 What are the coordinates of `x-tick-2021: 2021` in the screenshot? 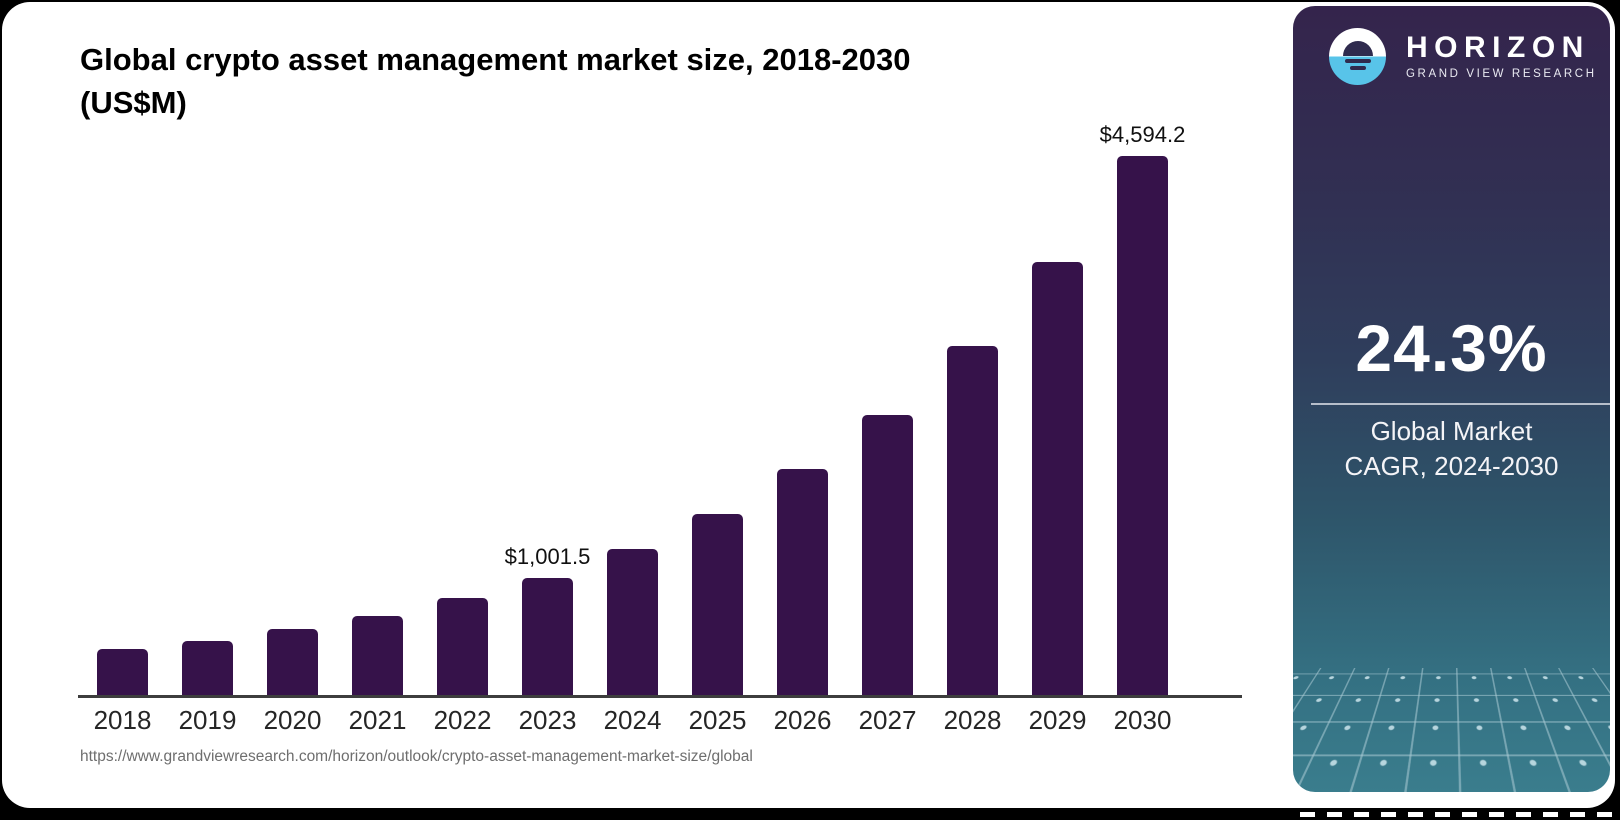 It's located at (377, 720).